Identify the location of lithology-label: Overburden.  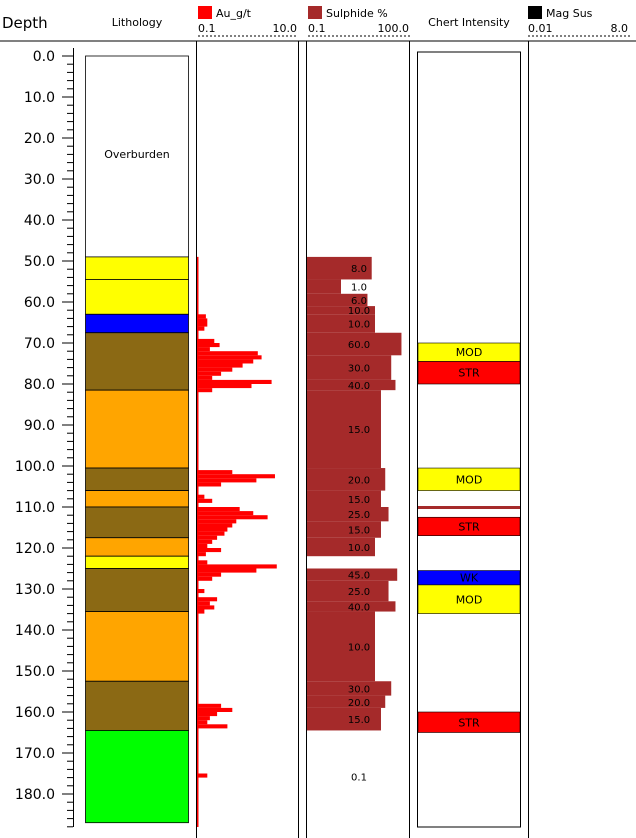
(136, 154).